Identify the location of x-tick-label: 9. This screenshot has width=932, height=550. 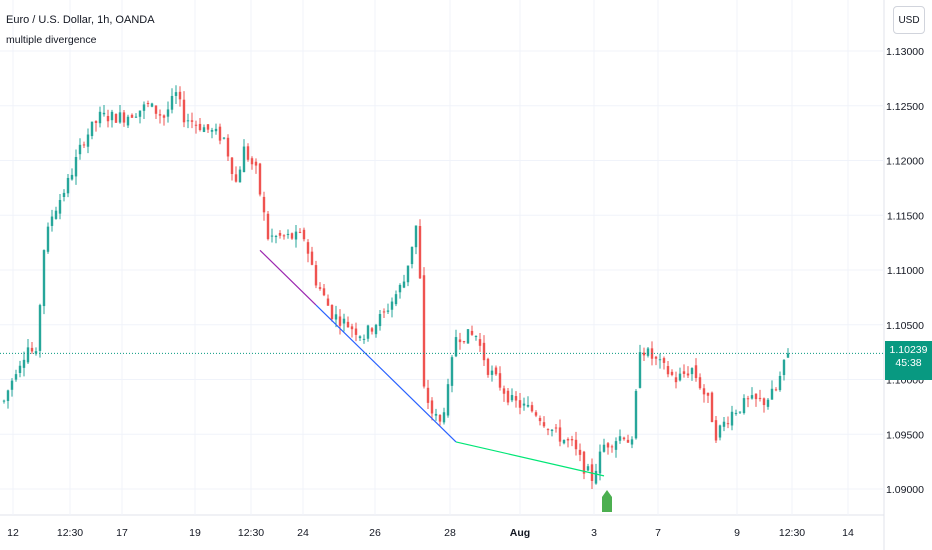
(737, 533).